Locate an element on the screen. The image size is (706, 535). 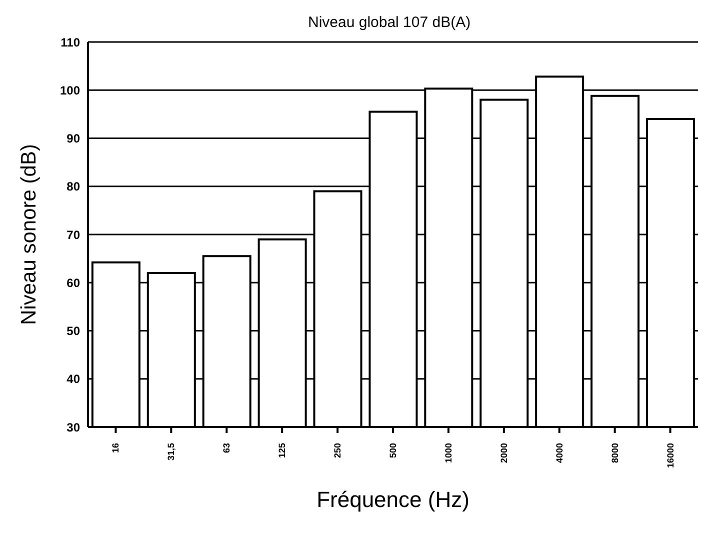
x-tick-label: 1000 is located at coordinates (448, 453).